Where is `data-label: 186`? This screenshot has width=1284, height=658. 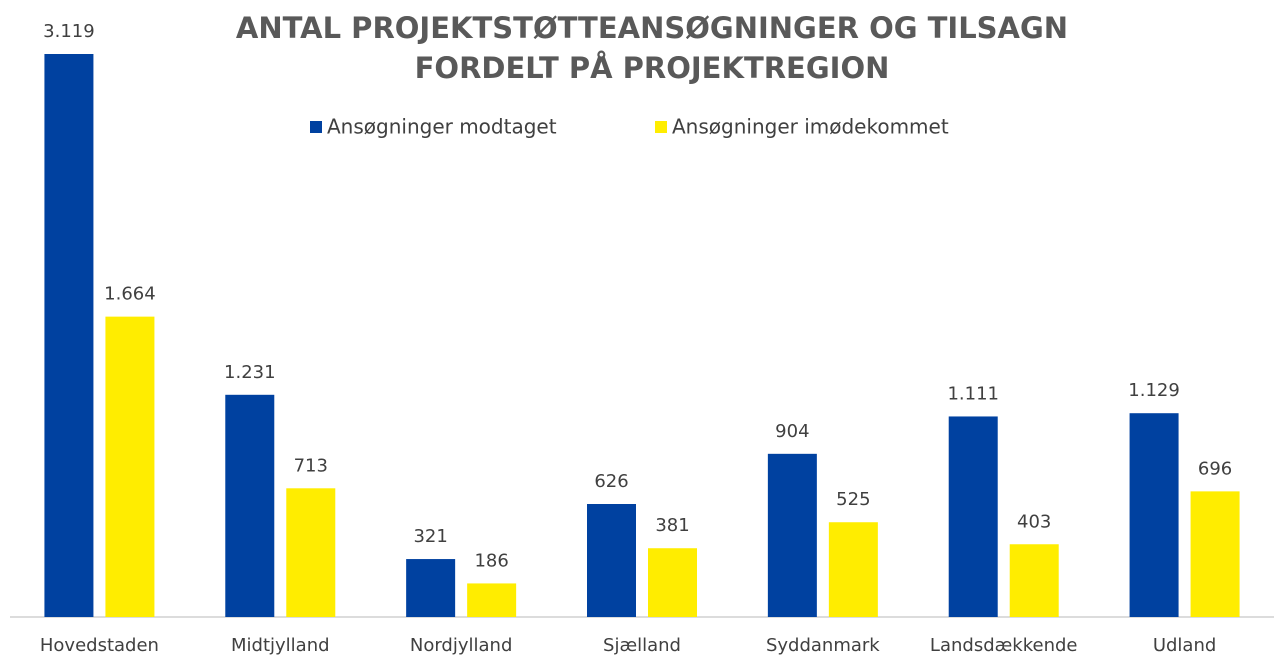 data-label: 186 is located at coordinates (491, 560).